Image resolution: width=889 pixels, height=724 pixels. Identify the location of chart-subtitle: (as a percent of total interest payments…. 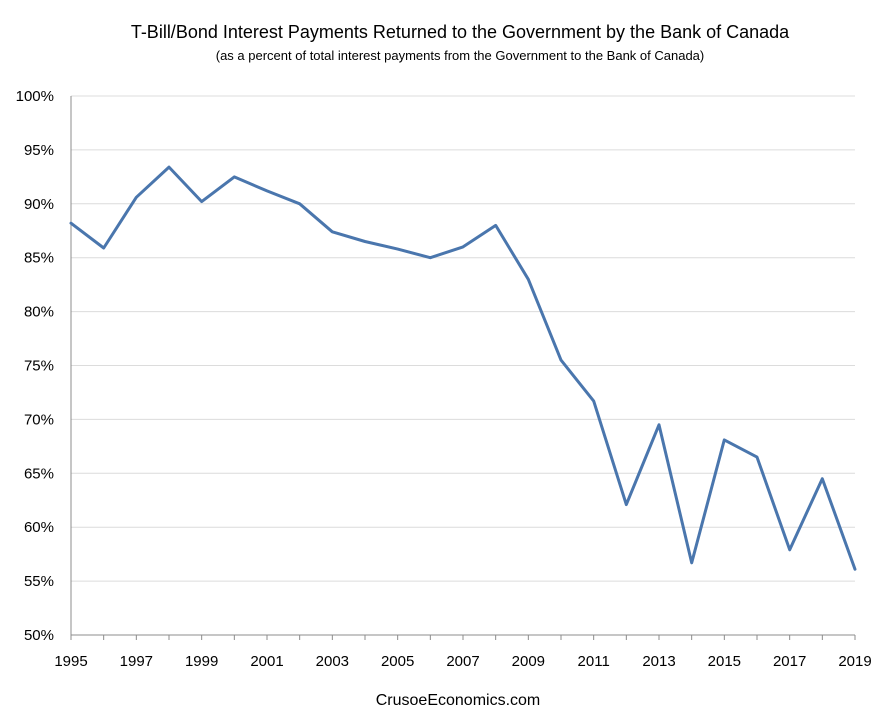
(460, 55).